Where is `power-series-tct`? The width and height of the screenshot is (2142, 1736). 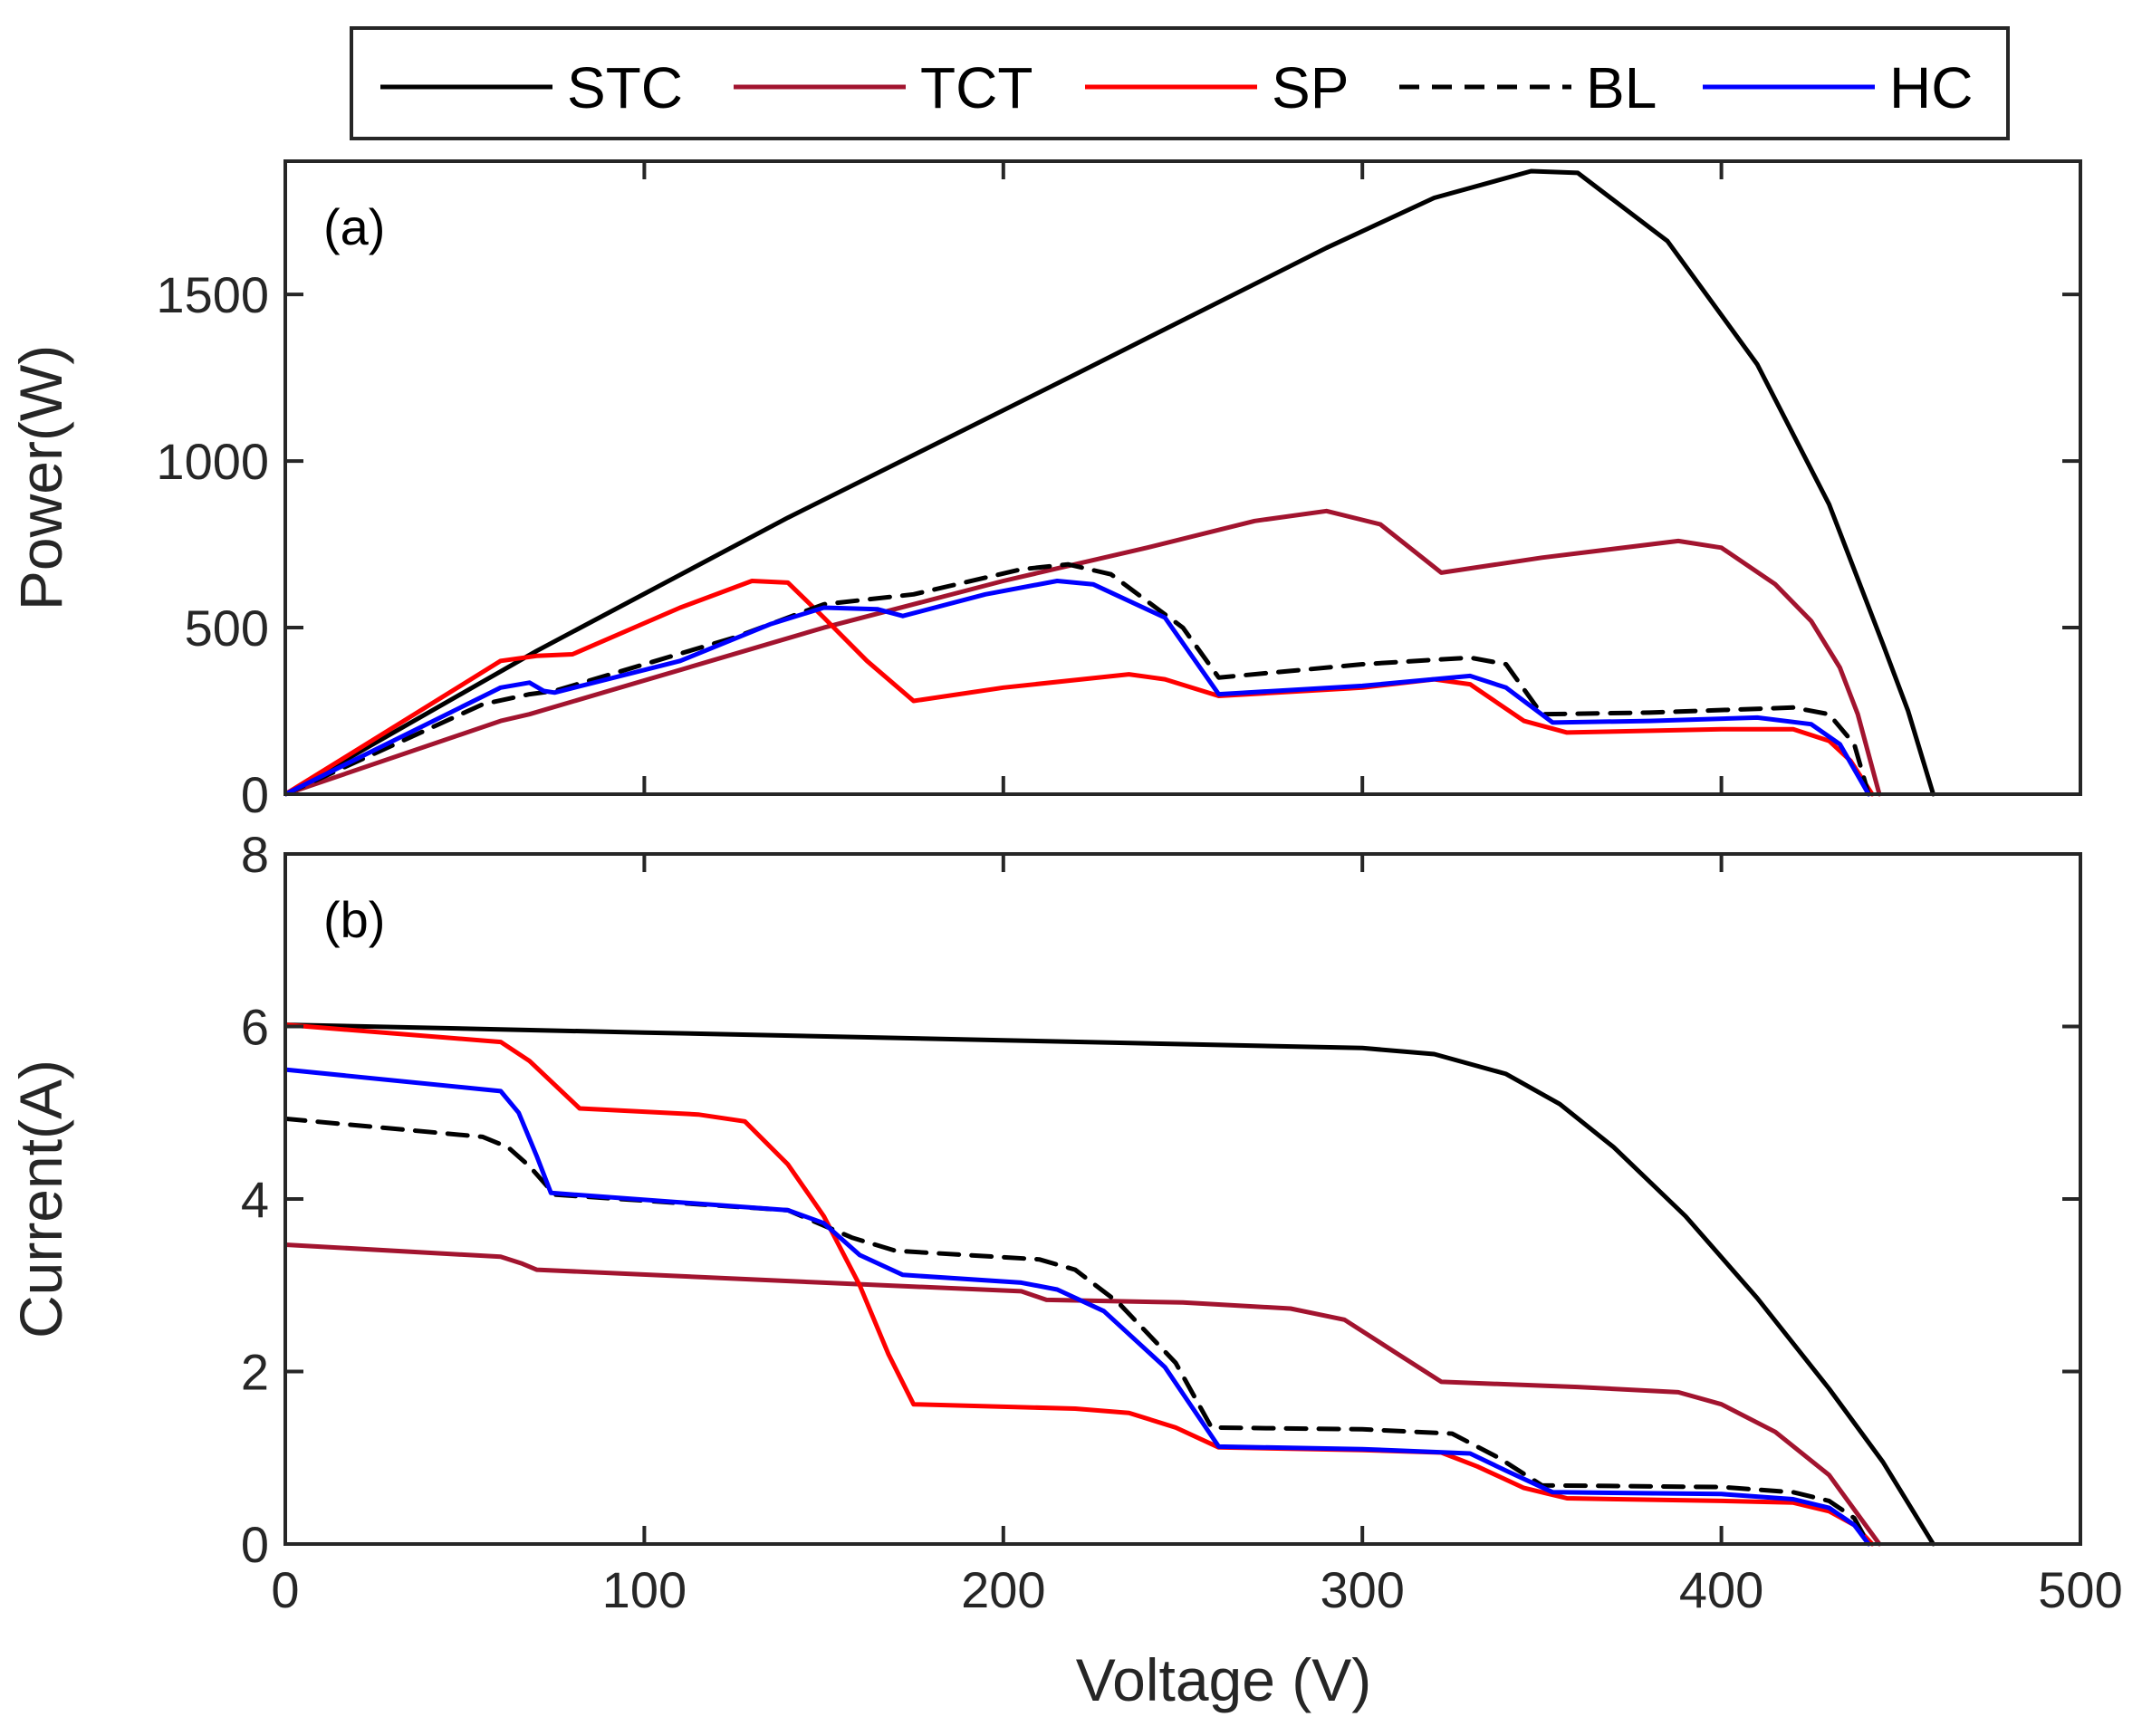 power-series-tct is located at coordinates (1083, 652).